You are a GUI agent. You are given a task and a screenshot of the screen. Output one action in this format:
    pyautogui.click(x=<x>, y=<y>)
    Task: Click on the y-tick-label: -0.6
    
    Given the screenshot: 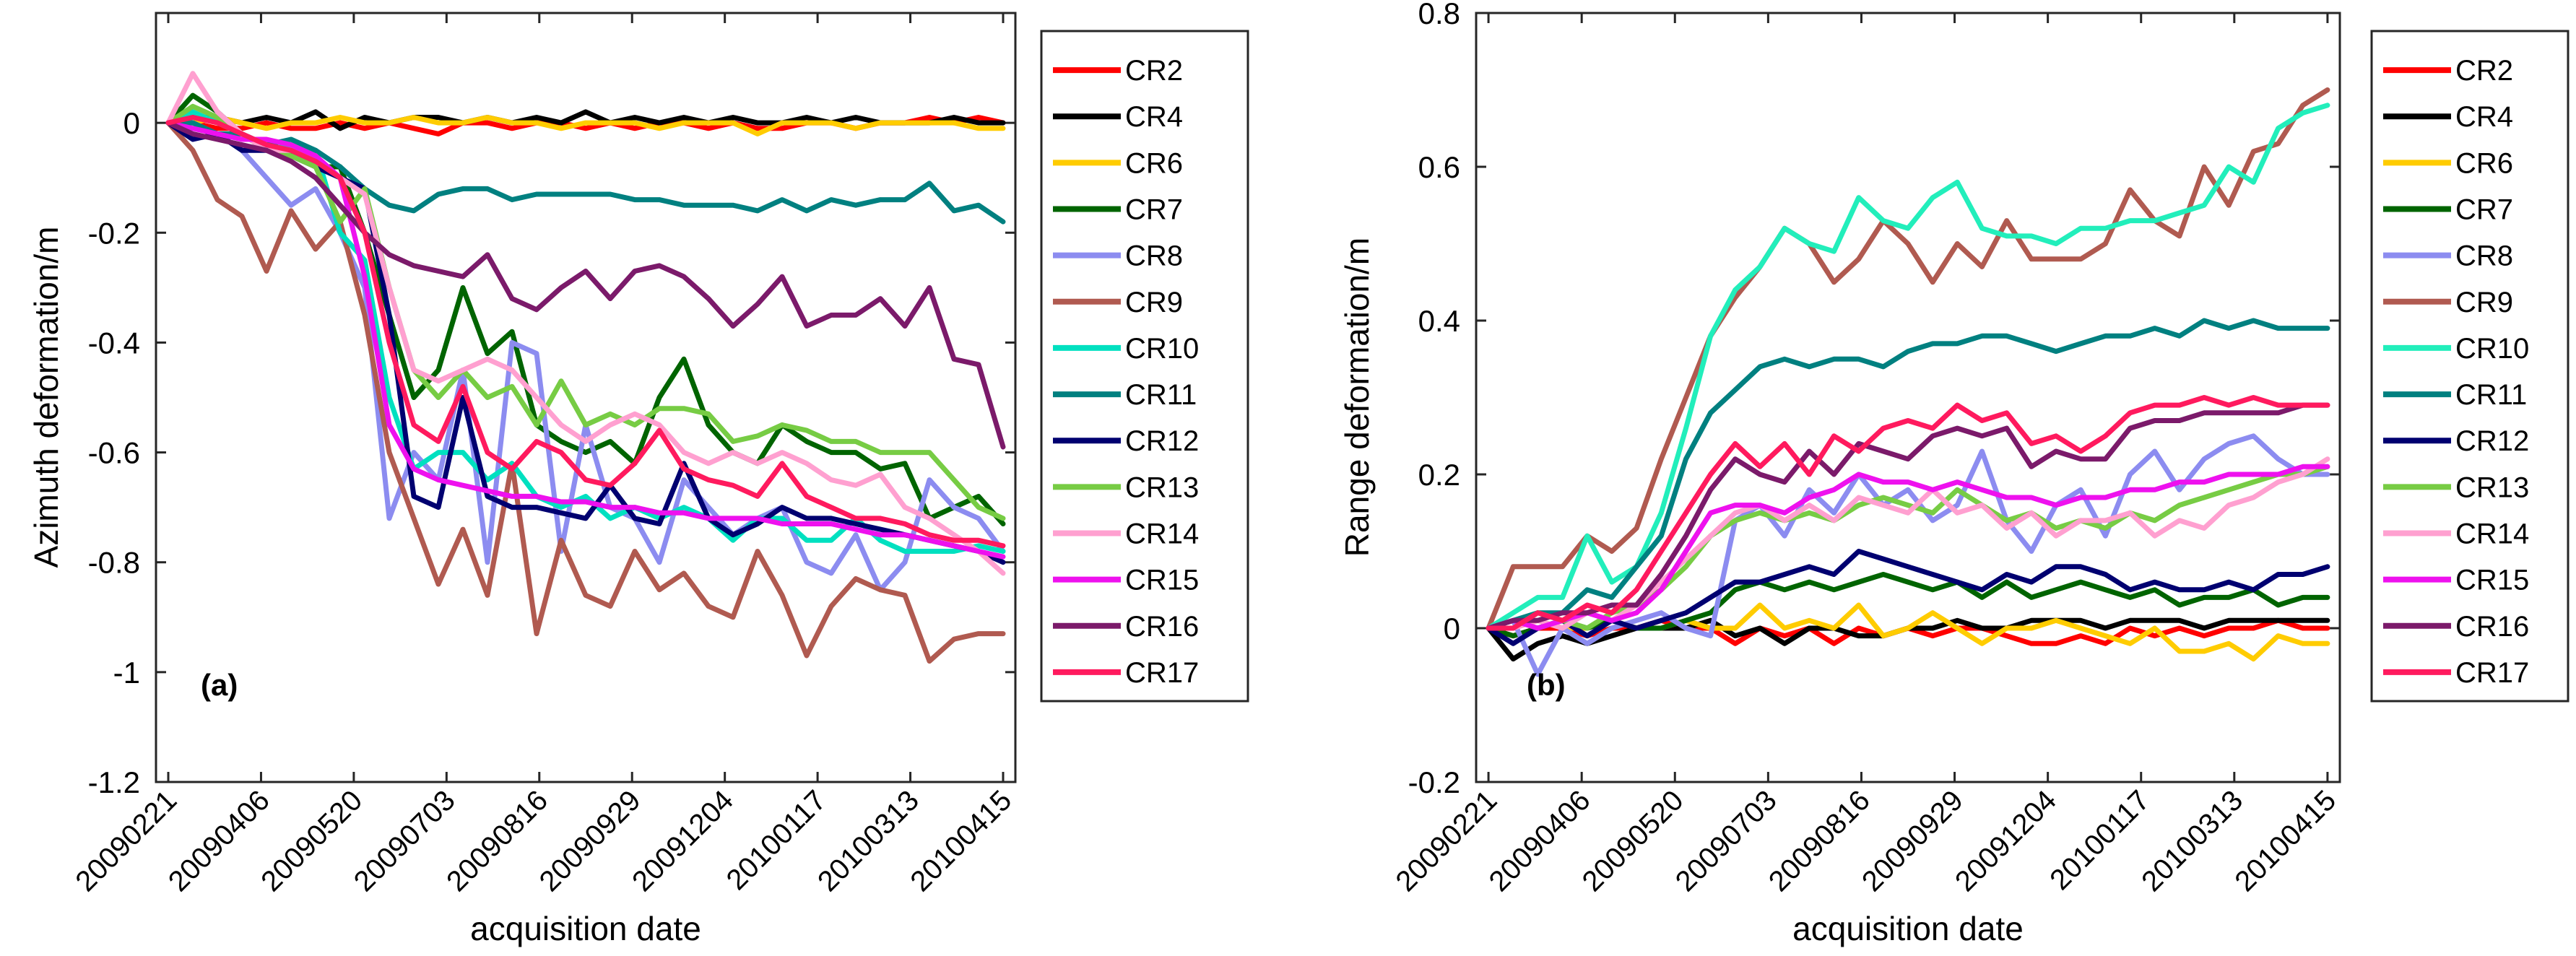 What is the action you would take?
    pyautogui.click(x=114, y=453)
    